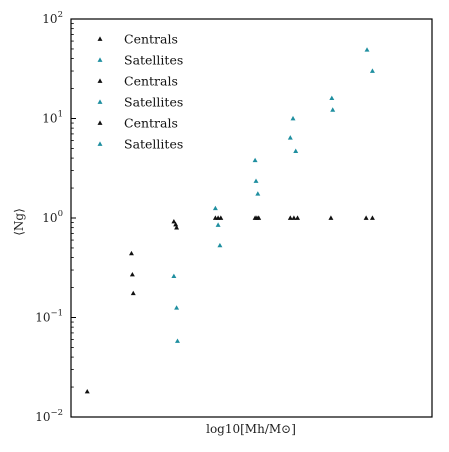 The width and height of the screenshot is (449, 452). I want to click on y-tick-label: 10⁰, so click(52, 217).